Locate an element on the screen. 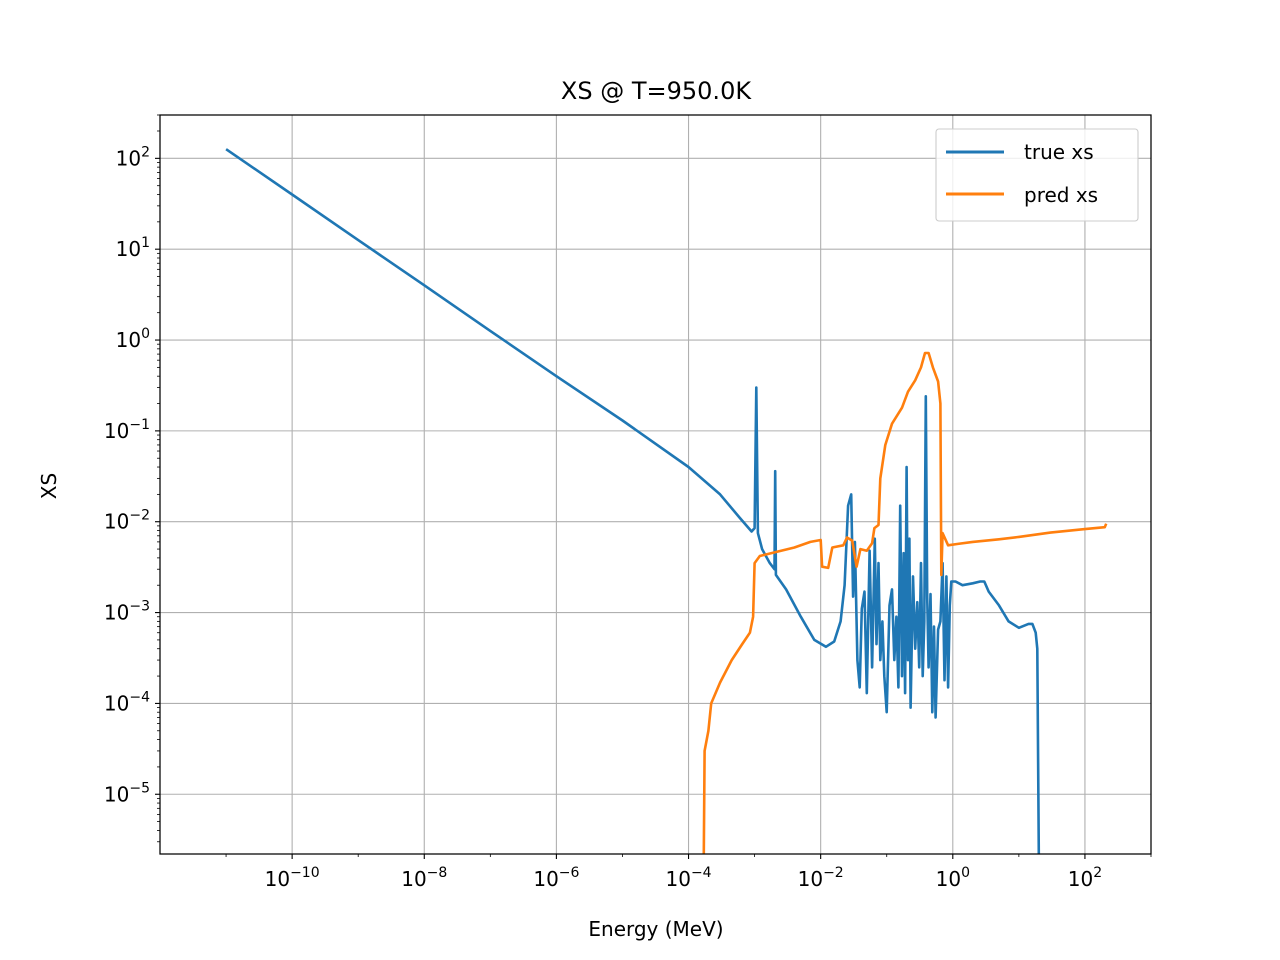  x-tick-label: 10⁻² is located at coordinates (821, 878).